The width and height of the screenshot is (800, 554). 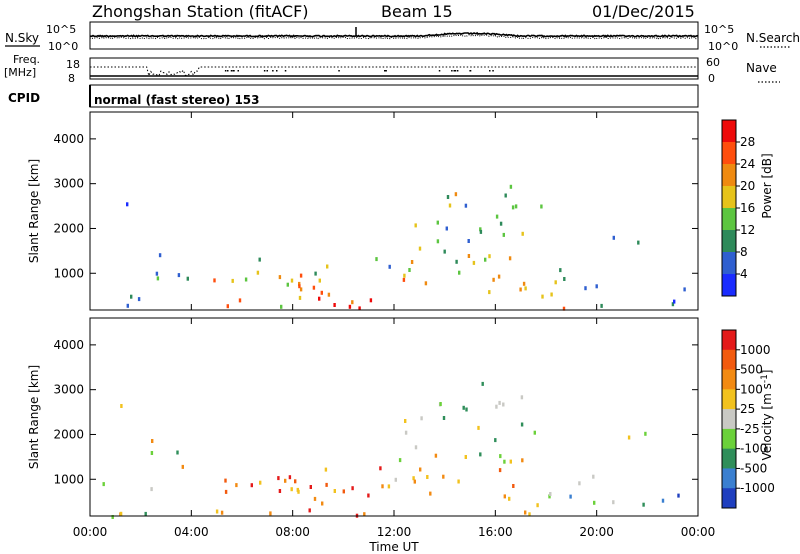 What do you see at coordinates (747, 164) in the screenshot?
I see `colorbar-tick-label: 24` at bounding box center [747, 164].